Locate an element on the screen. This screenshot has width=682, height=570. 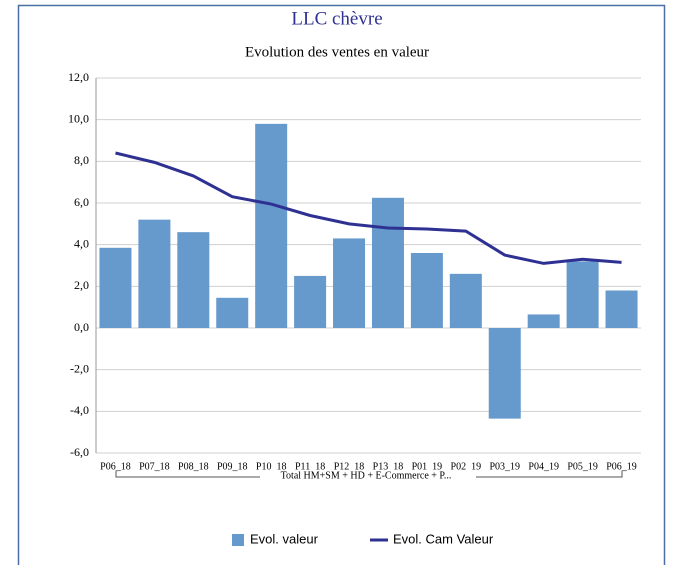
x-tick-label: P03_19 is located at coordinates (504, 466).